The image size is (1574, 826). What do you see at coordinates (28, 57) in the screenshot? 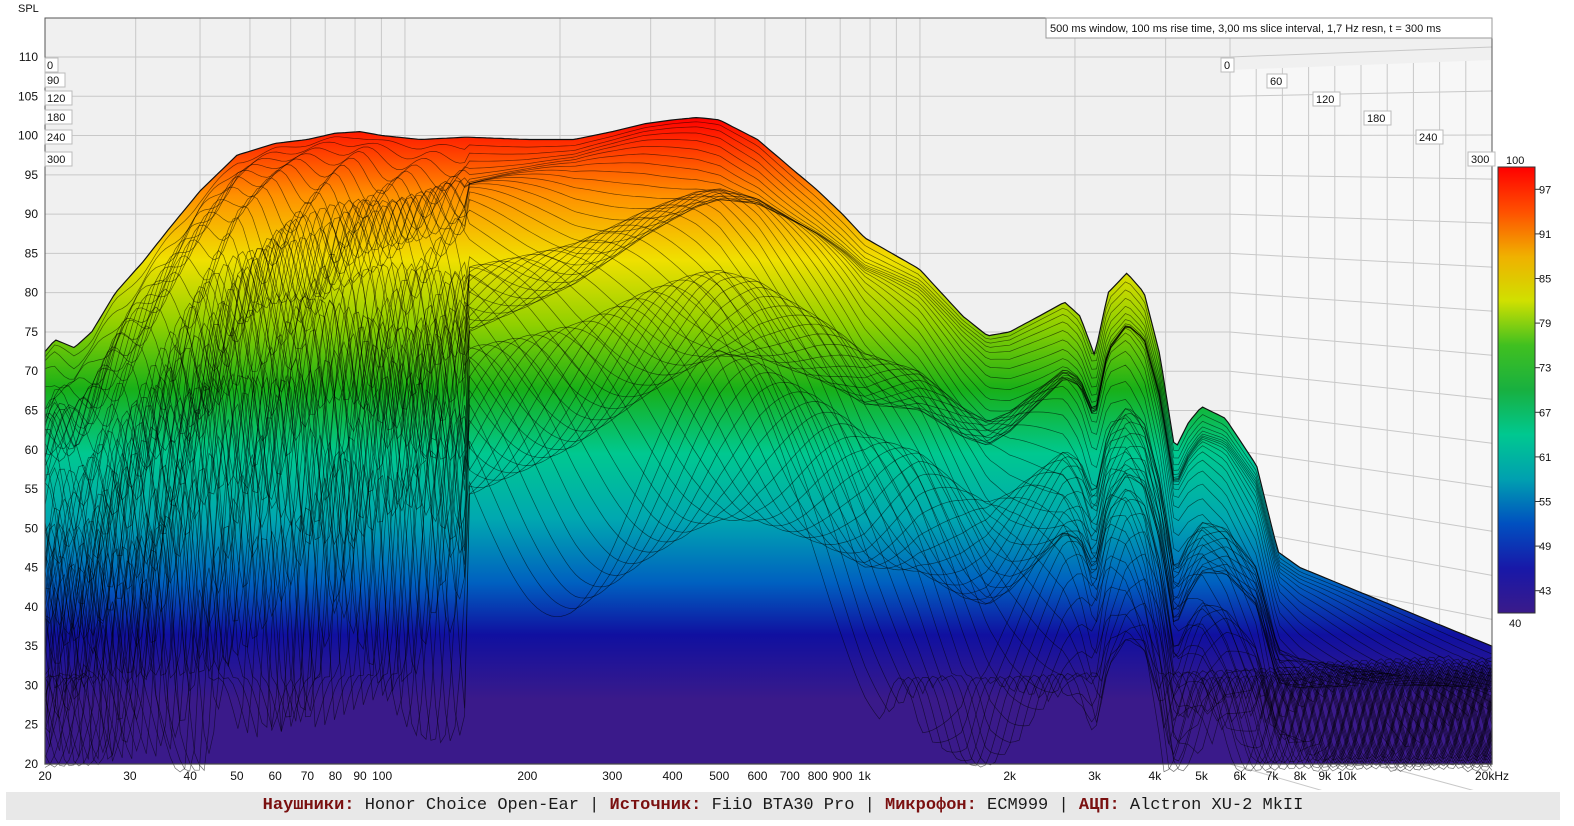
I see `y-tick-label: 110` at bounding box center [28, 57].